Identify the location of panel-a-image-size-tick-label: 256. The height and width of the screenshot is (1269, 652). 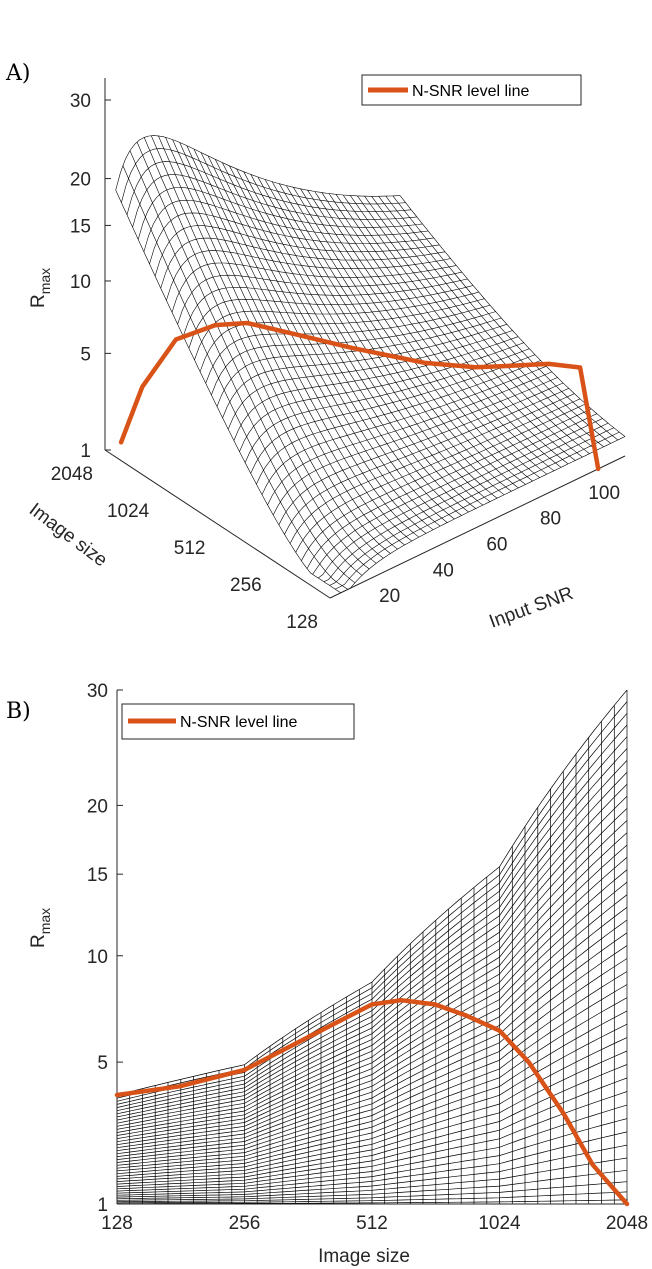
(246, 585).